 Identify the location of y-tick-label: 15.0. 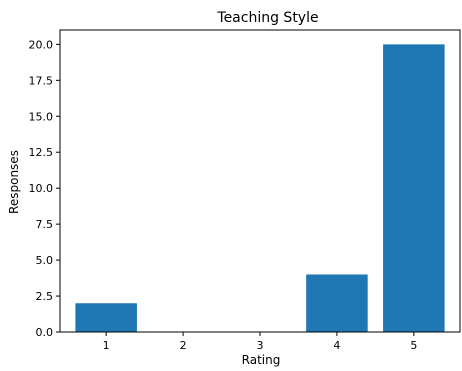
(41, 116).